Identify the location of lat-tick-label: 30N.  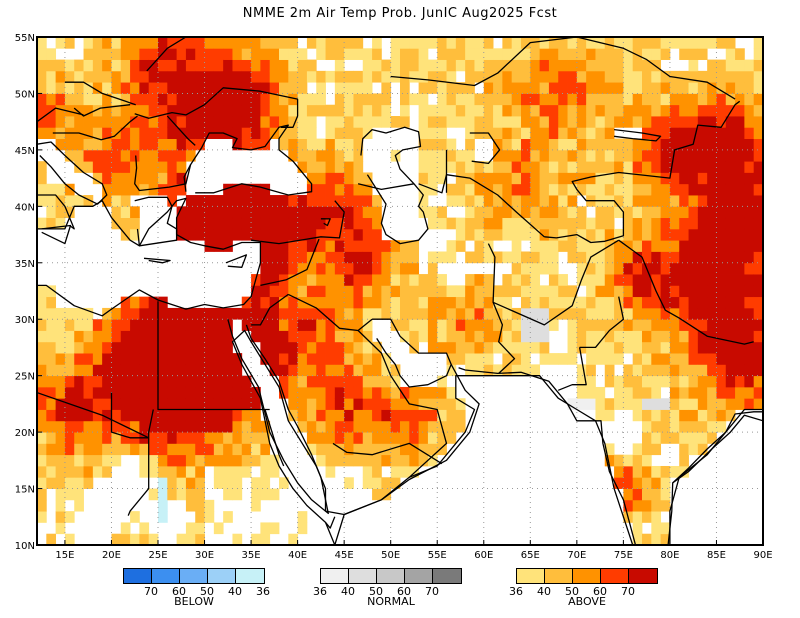
(25, 320).